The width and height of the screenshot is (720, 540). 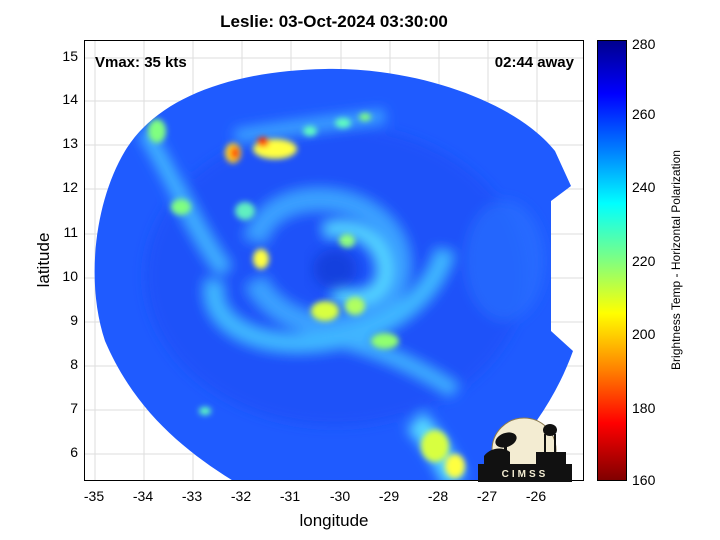 What do you see at coordinates (143, 496) in the screenshot?
I see `x-tick-label: -34` at bounding box center [143, 496].